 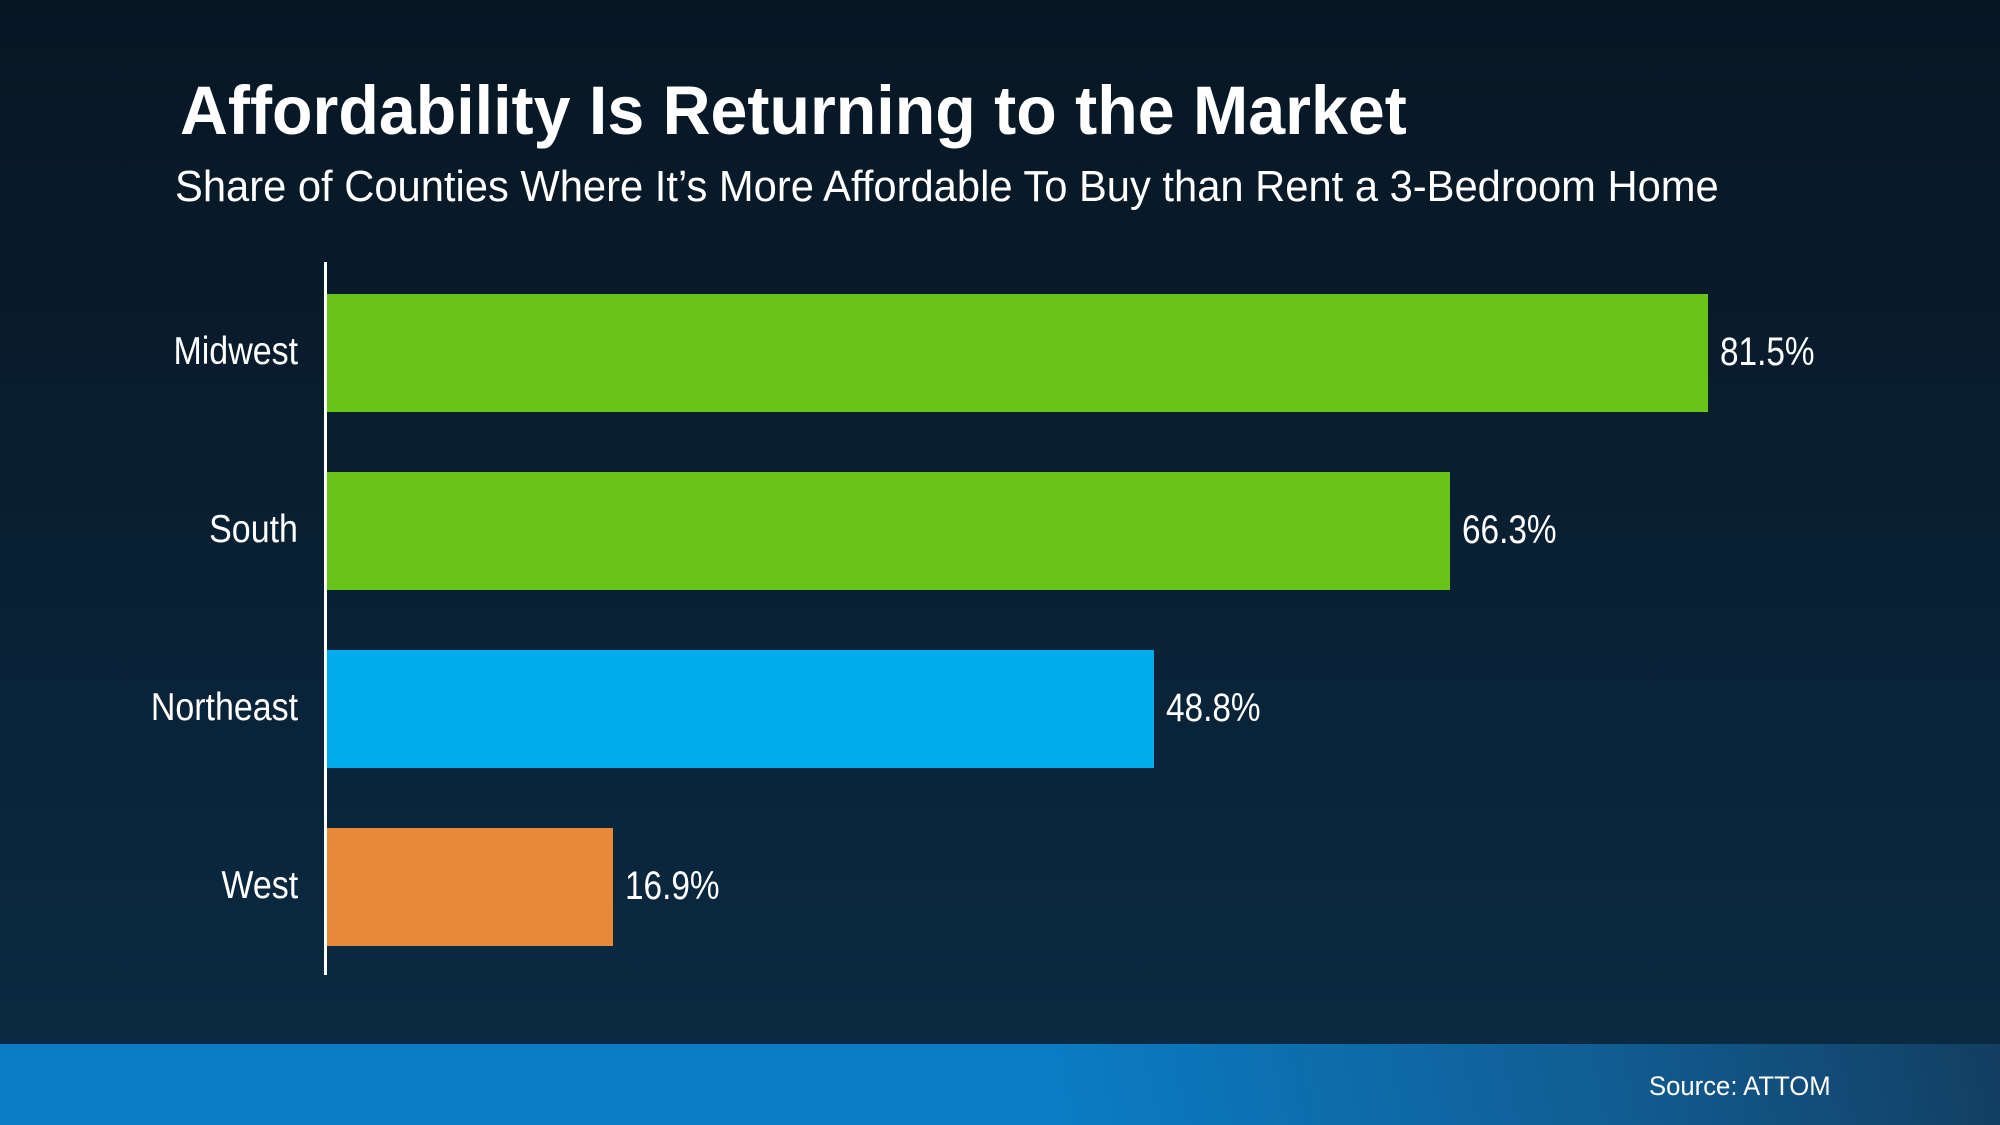 I want to click on bar-row: South 66.3%, so click(x=1000, y=531).